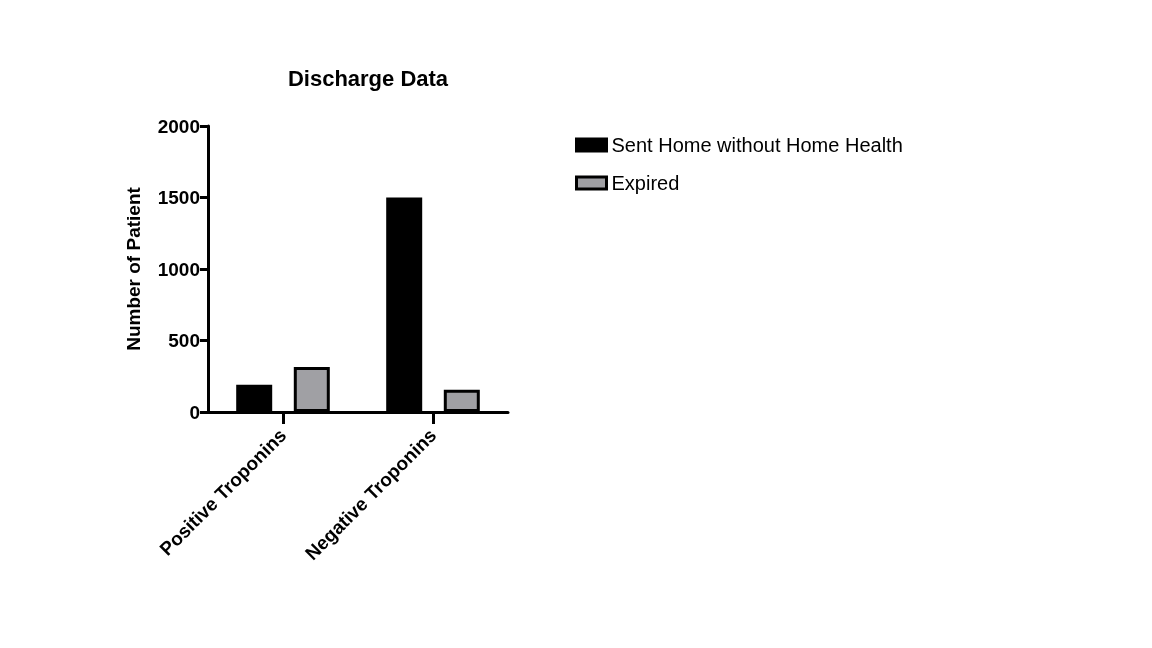  What do you see at coordinates (645, 183) in the screenshot?
I see `legend-label: Expired` at bounding box center [645, 183].